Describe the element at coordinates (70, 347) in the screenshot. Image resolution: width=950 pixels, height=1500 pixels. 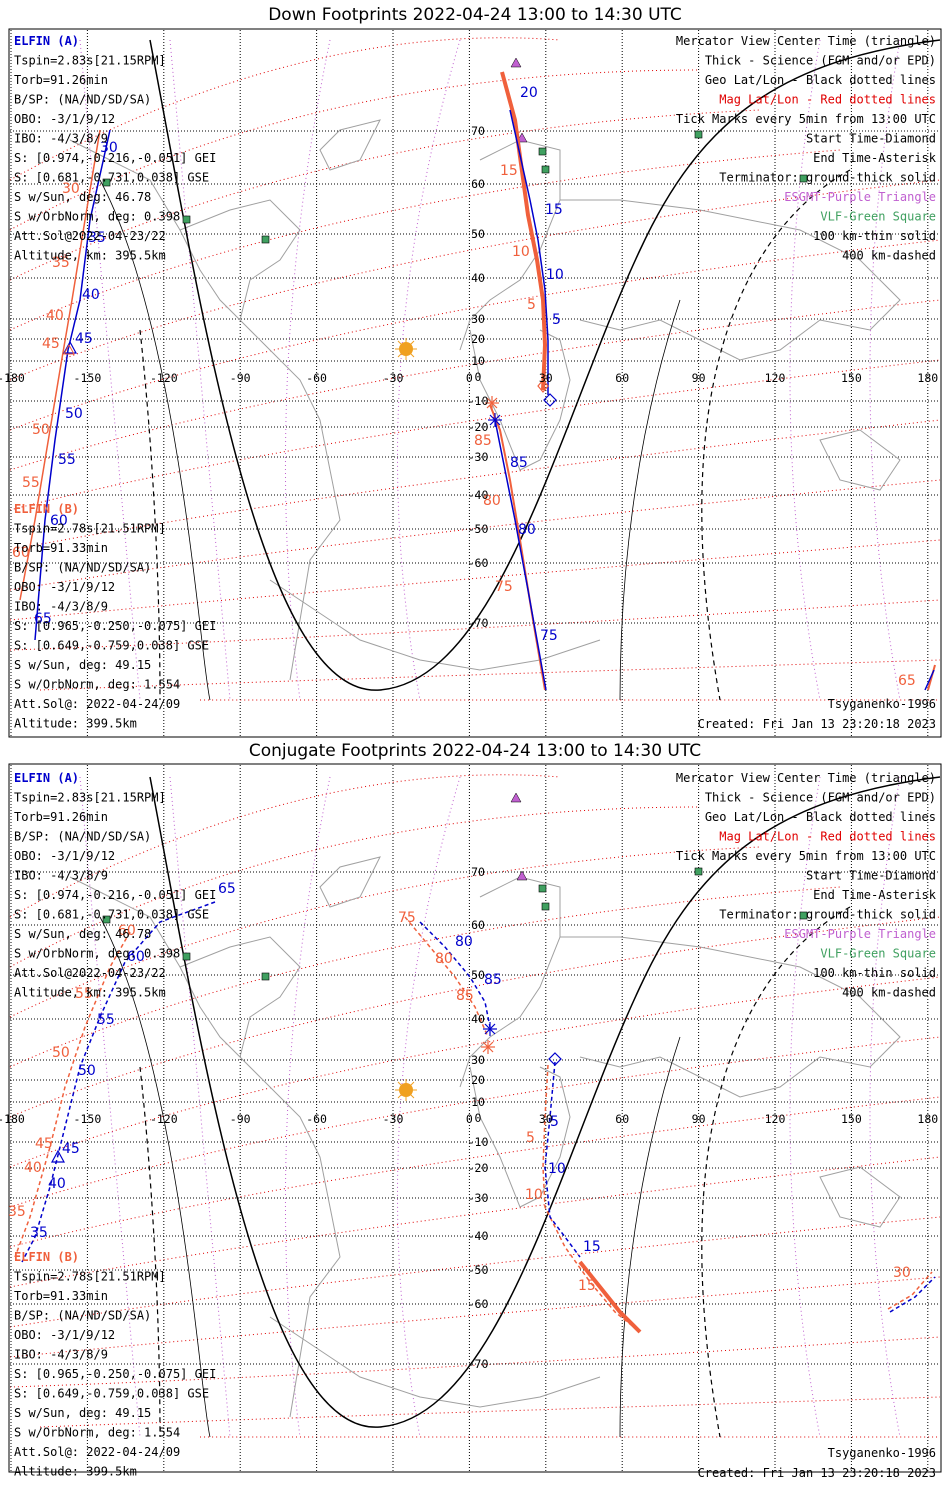
I see `center-triangle-icon` at that location.